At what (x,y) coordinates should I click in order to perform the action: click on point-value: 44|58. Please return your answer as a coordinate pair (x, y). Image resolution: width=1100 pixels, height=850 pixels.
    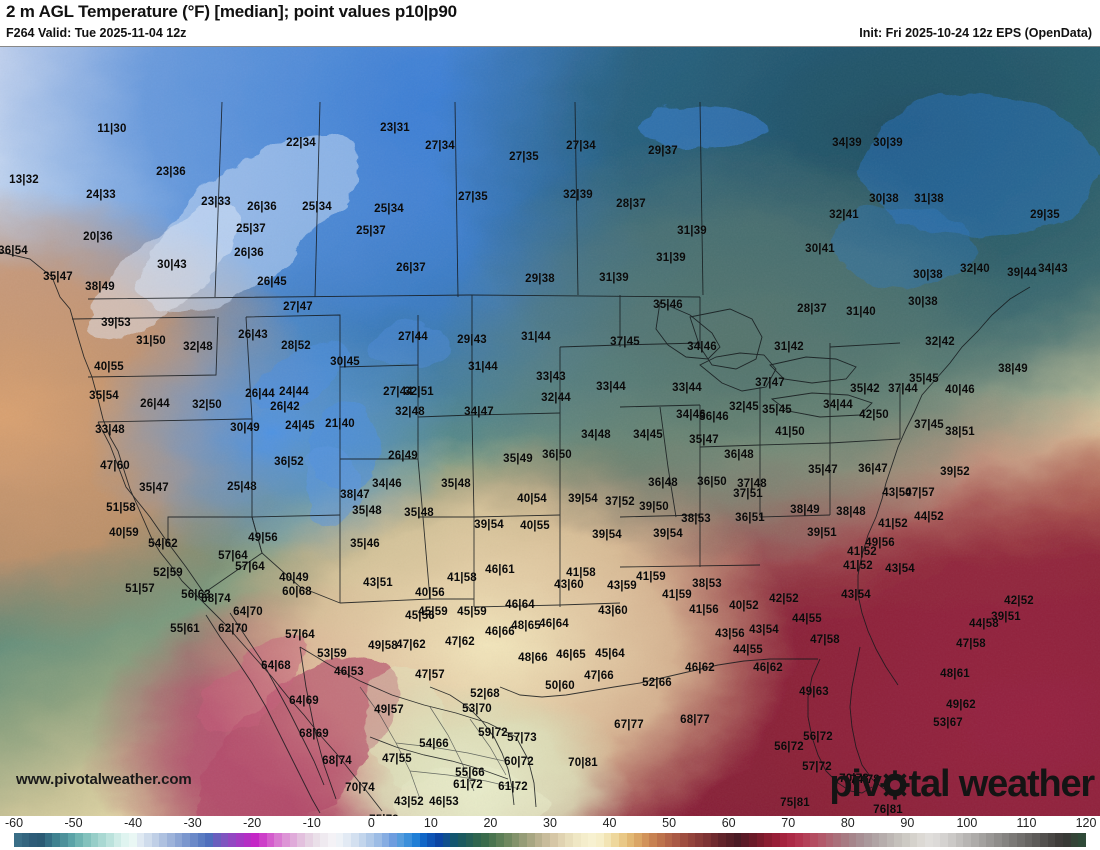
    Looking at the image, I should click on (984, 624).